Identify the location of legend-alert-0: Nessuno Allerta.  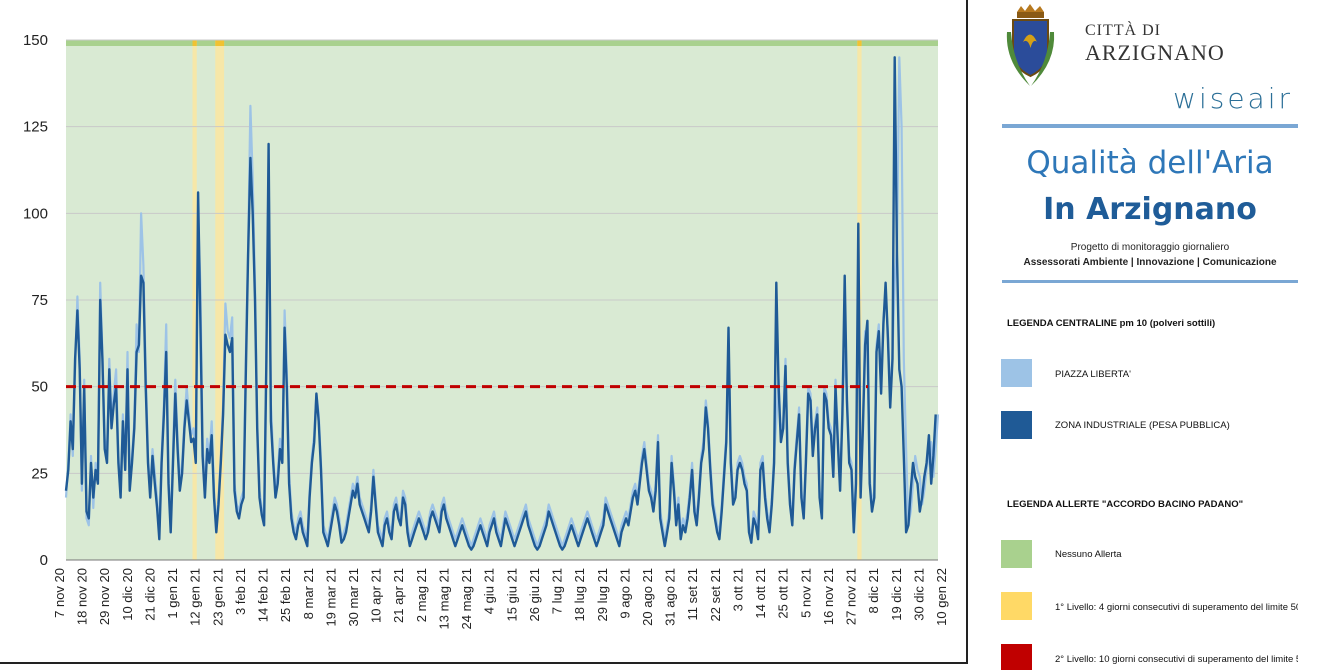
(1088, 554).